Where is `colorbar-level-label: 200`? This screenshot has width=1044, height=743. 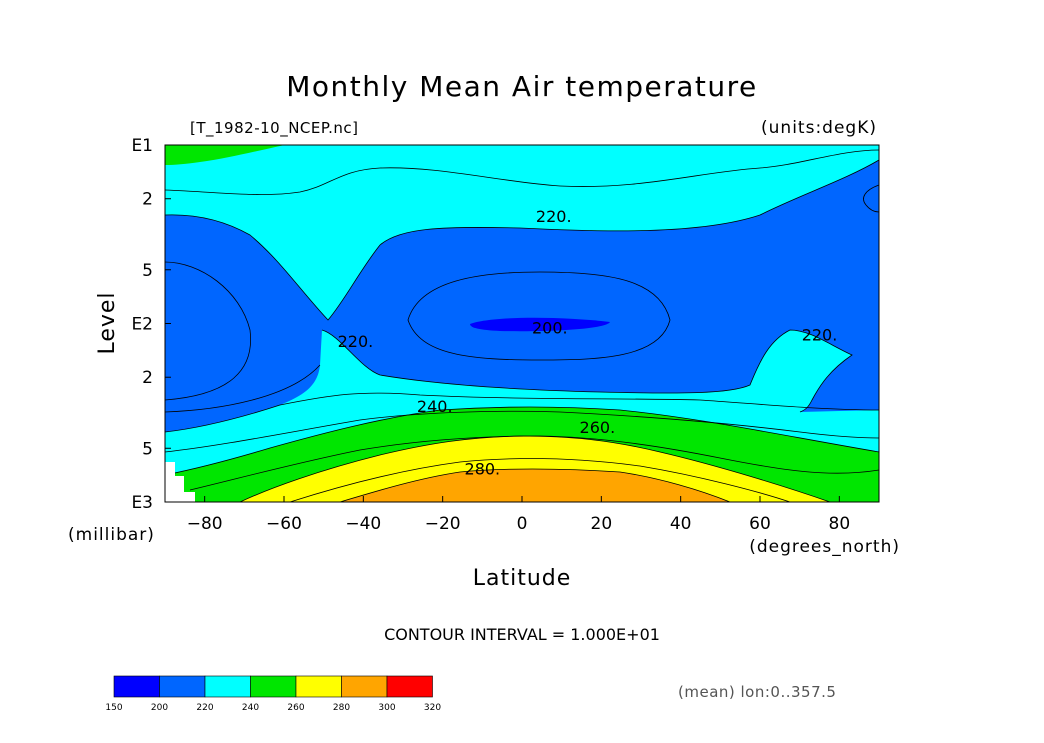 colorbar-level-label: 200 is located at coordinates (159, 708).